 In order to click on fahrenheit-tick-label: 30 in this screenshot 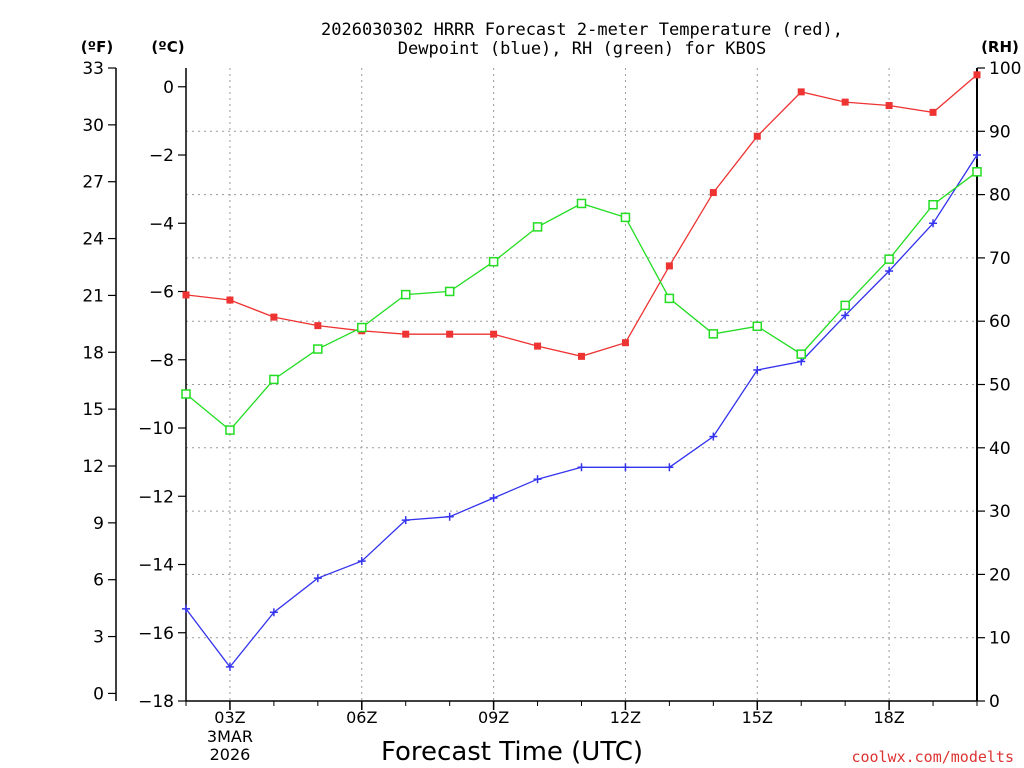, I will do `click(93, 126)`.